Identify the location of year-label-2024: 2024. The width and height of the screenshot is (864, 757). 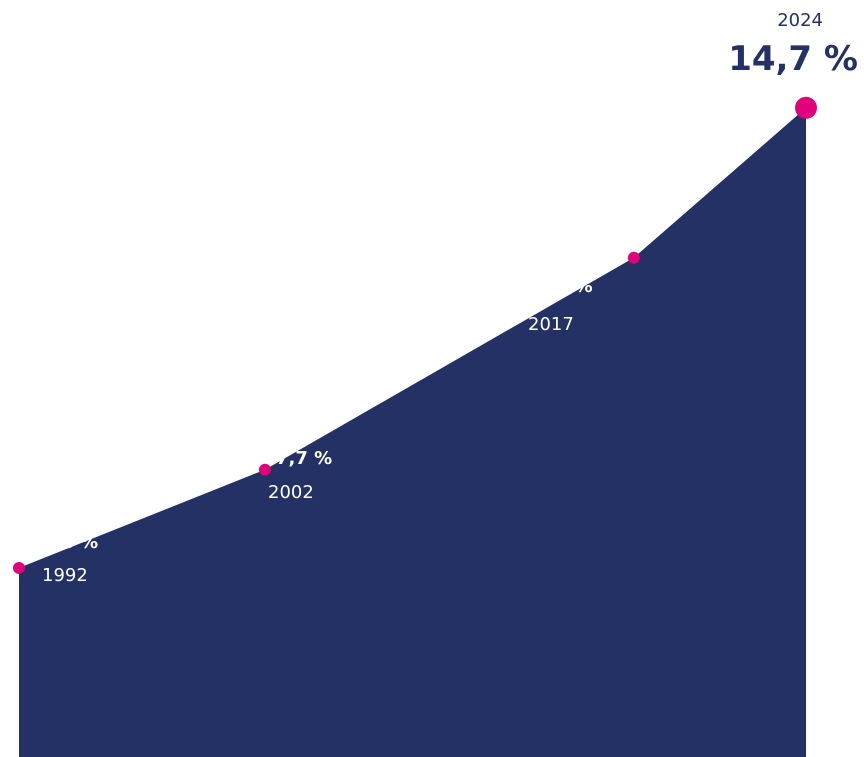
(800, 20).